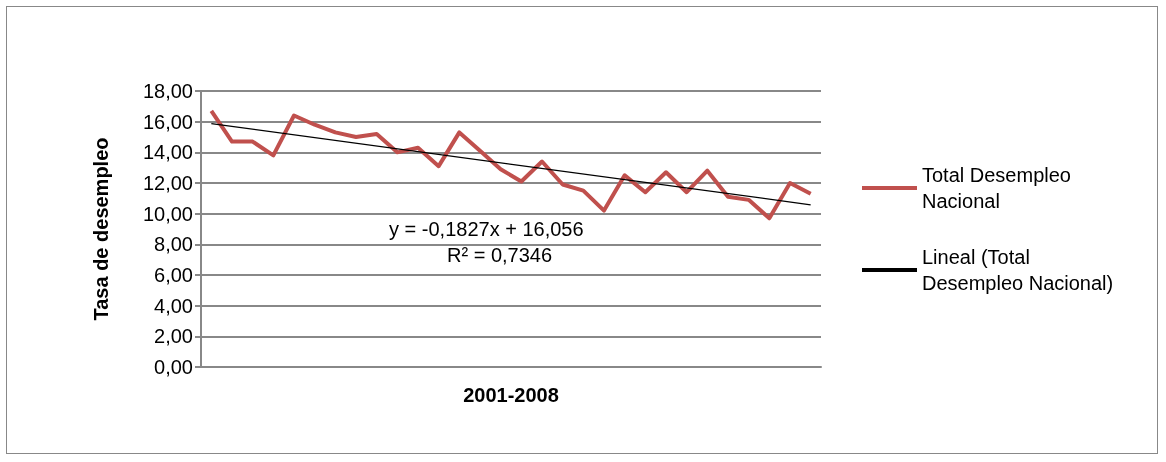 The width and height of the screenshot is (1166, 462). Describe the element at coordinates (1018, 270) in the screenshot. I see `legend-label: Lineal (Total Desempleo Nacional)` at that location.